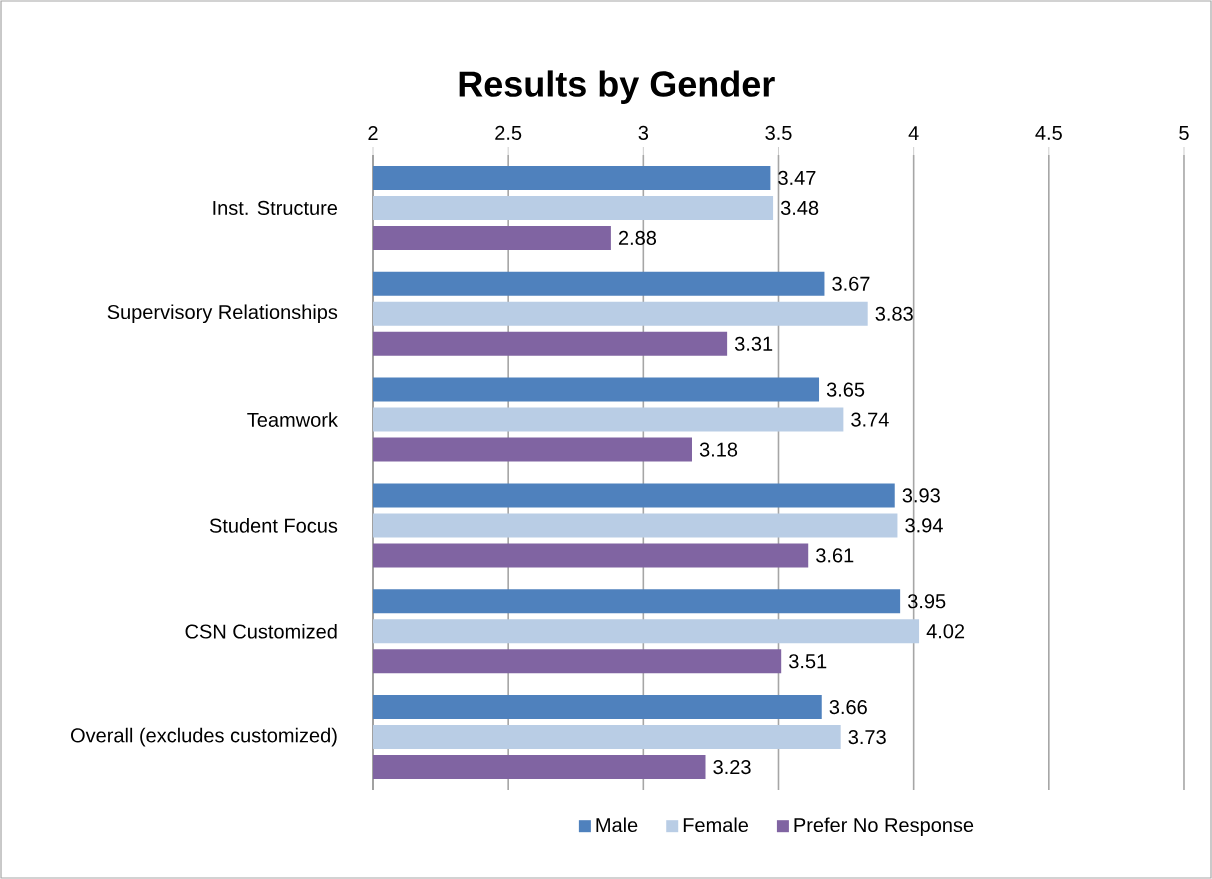 Image resolution: width=1212 pixels, height=879 pixels. I want to click on data-label: 2.88, so click(637, 237).